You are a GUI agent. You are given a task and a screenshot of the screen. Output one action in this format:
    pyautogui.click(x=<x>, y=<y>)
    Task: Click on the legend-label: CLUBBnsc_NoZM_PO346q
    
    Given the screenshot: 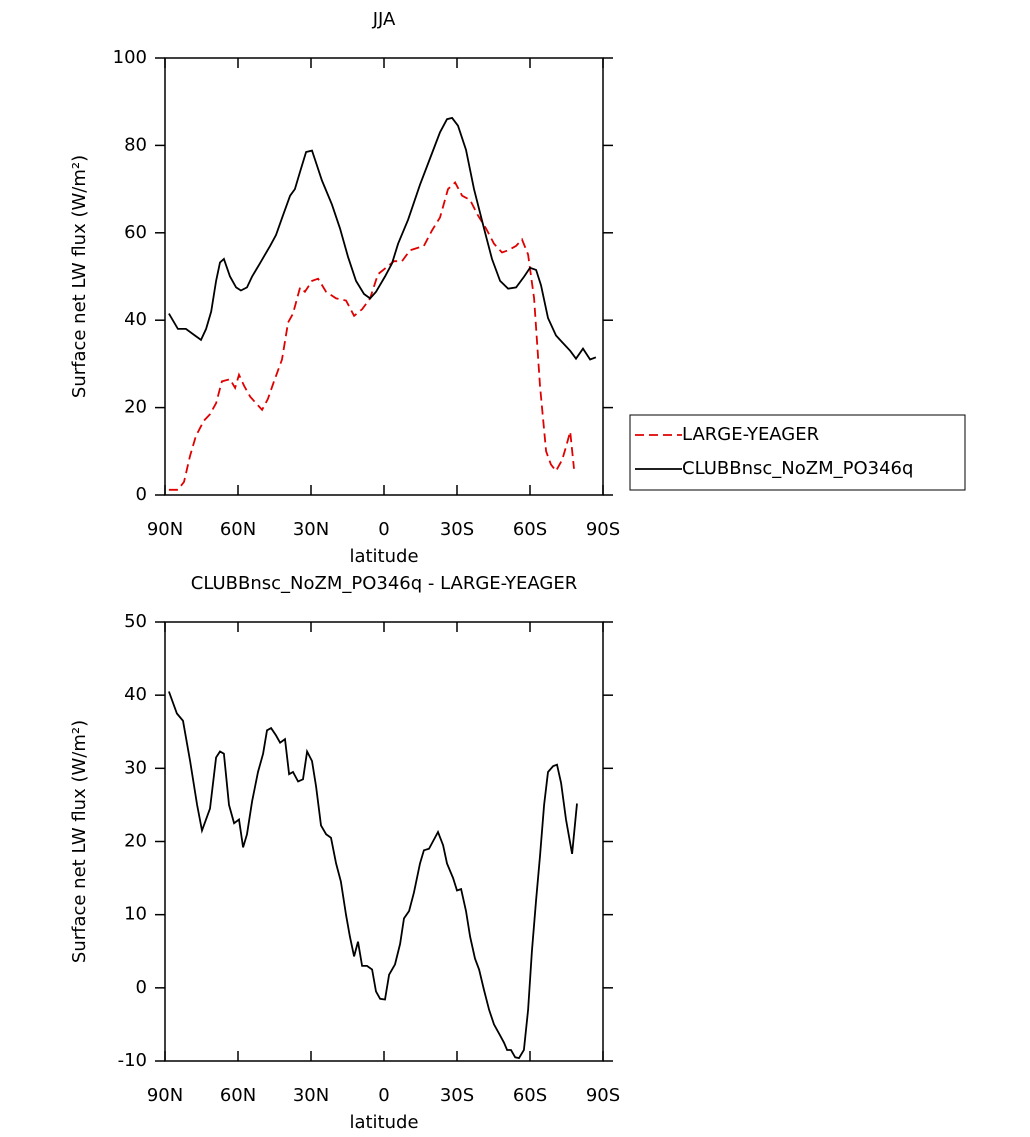 What is the action you would take?
    pyautogui.click(x=797, y=468)
    